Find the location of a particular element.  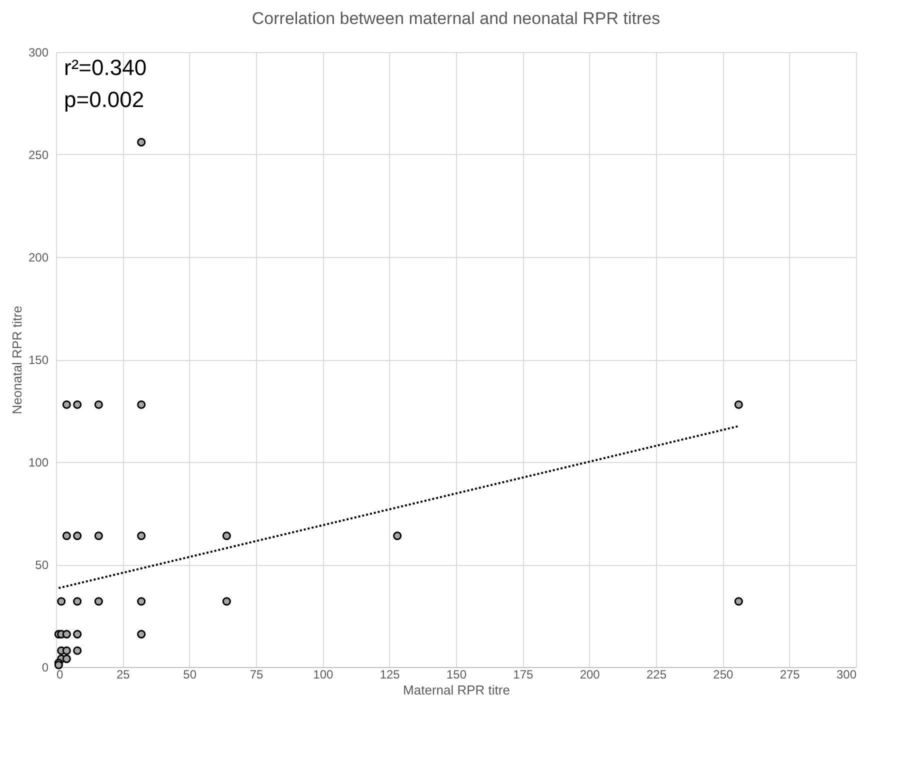

y-tick-label: 100 is located at coordinates (38, 463).